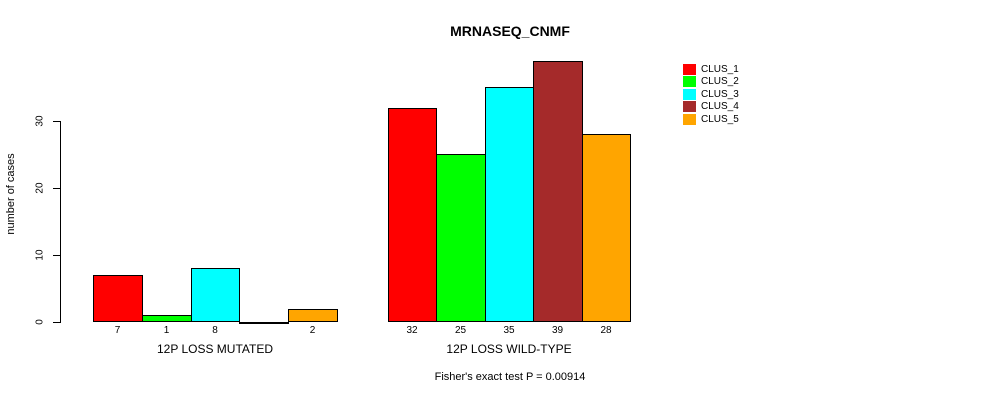 This screenshot has width=990, height=400. What do you see at coordinates (606, 330) in the screenshot?
I see `bar-value-label: 28` at bounding box center [606, 330].